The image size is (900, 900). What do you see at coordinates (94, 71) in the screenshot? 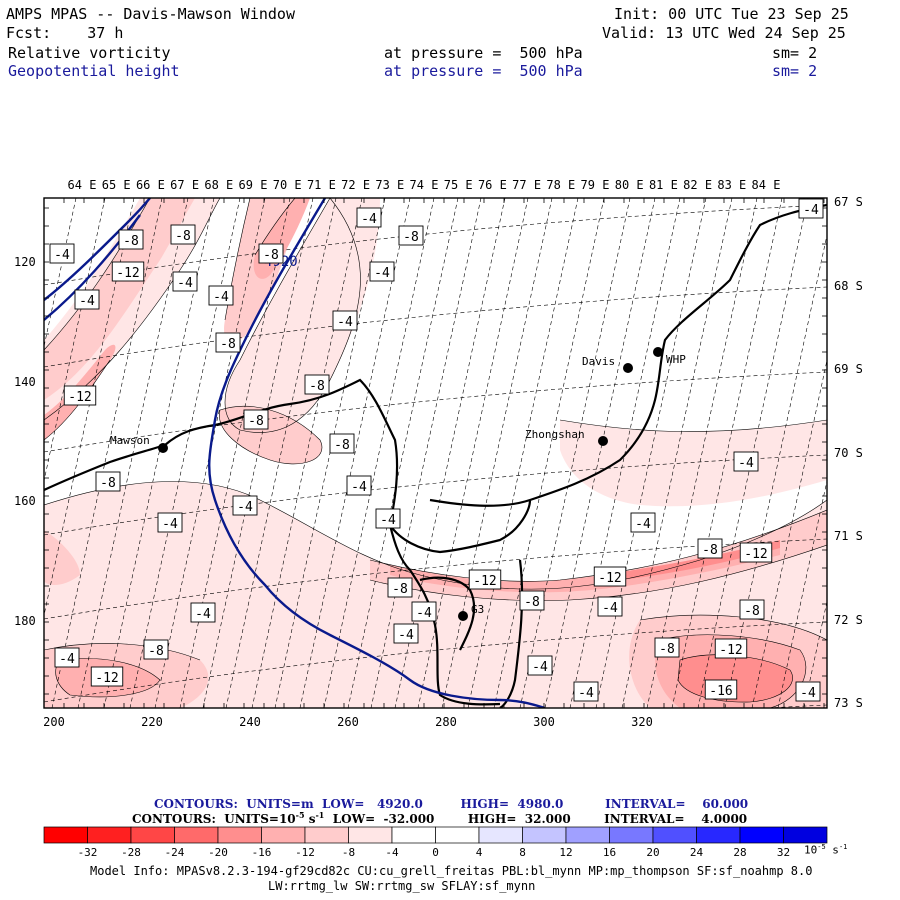
I see `field2-name: Geopotential height` at bounding box center [94, 71].